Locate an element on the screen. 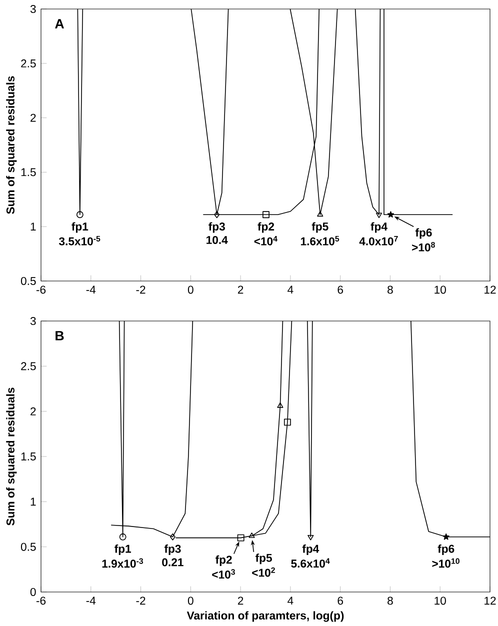 The image size is (498, 626). y-tick-label: 0 is located at coordinates (33, 592).